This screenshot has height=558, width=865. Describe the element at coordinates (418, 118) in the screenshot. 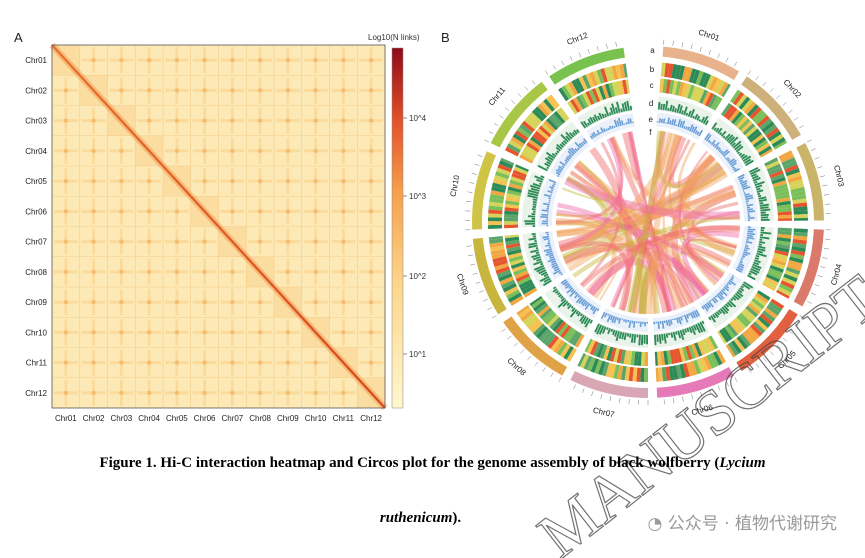

I see `colorbar-tick-label: 10^4` at that location.